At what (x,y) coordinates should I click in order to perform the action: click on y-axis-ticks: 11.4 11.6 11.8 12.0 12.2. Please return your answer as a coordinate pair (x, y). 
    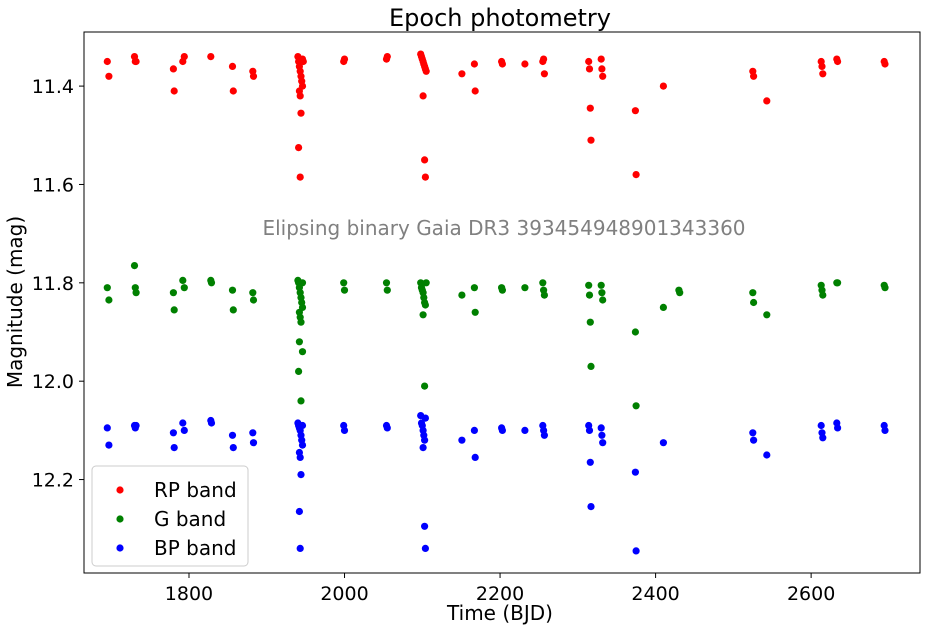
    Looking at the image, I should click on (58, 284).